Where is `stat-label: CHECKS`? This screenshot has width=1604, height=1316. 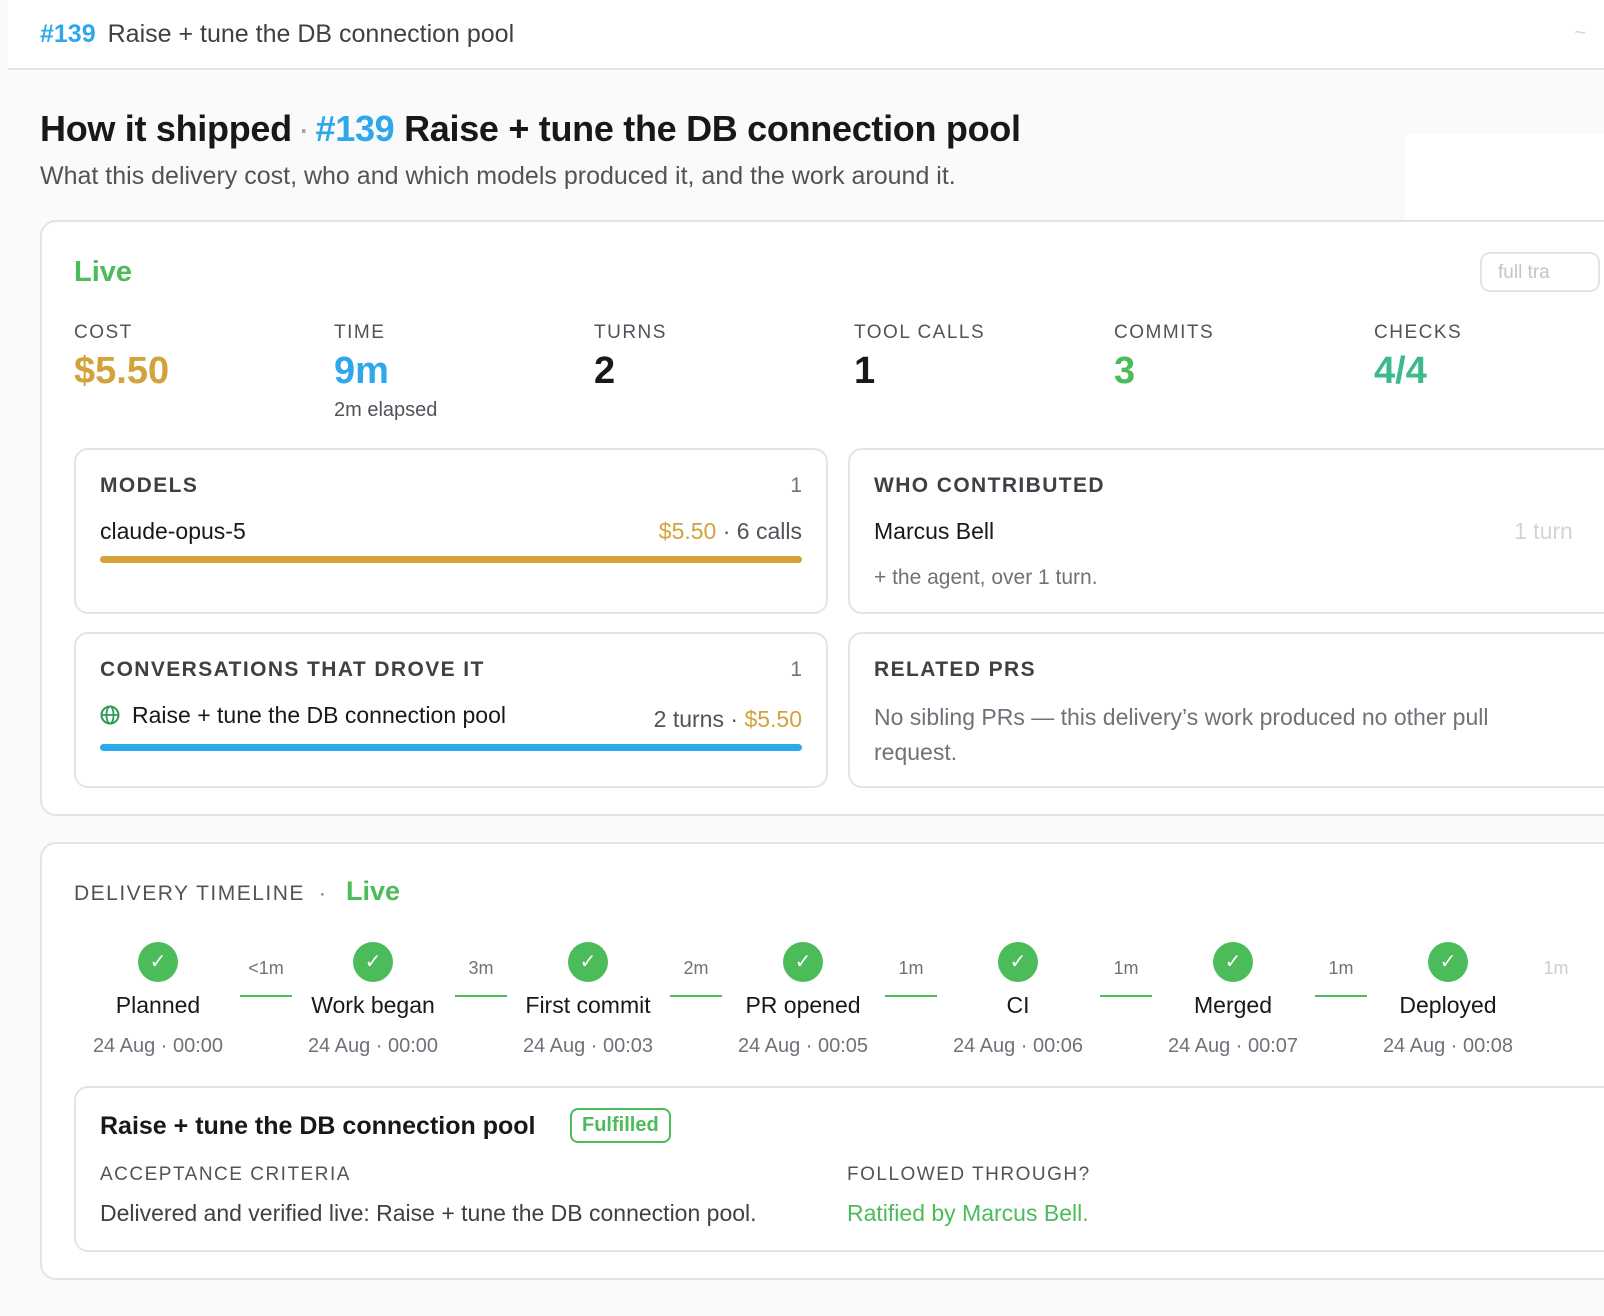 stat-label: CHECKS is located at coordinates (1418, 332).